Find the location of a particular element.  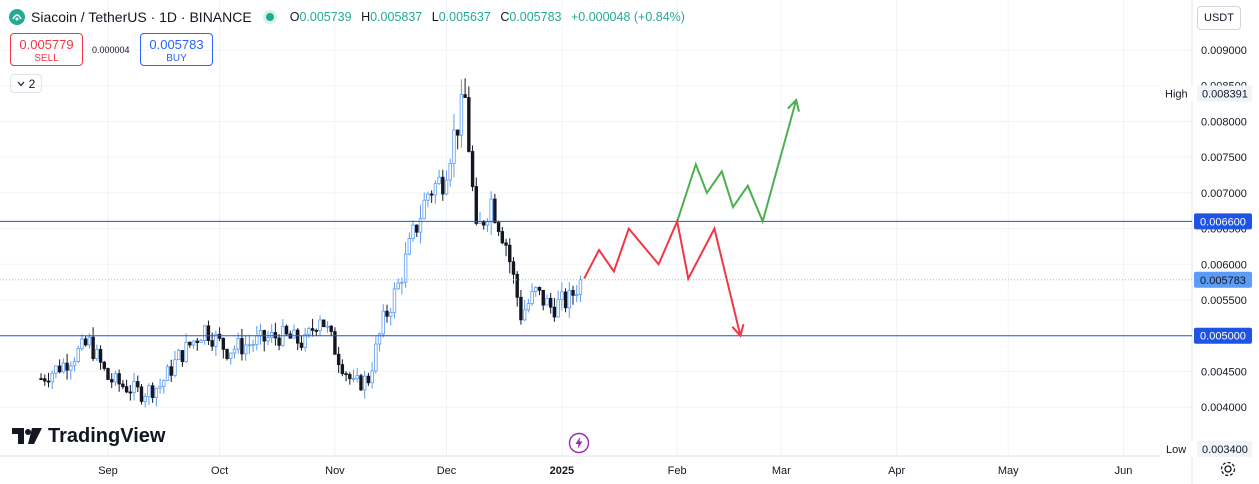

market-status-dot is located at coordinates (269, 17).